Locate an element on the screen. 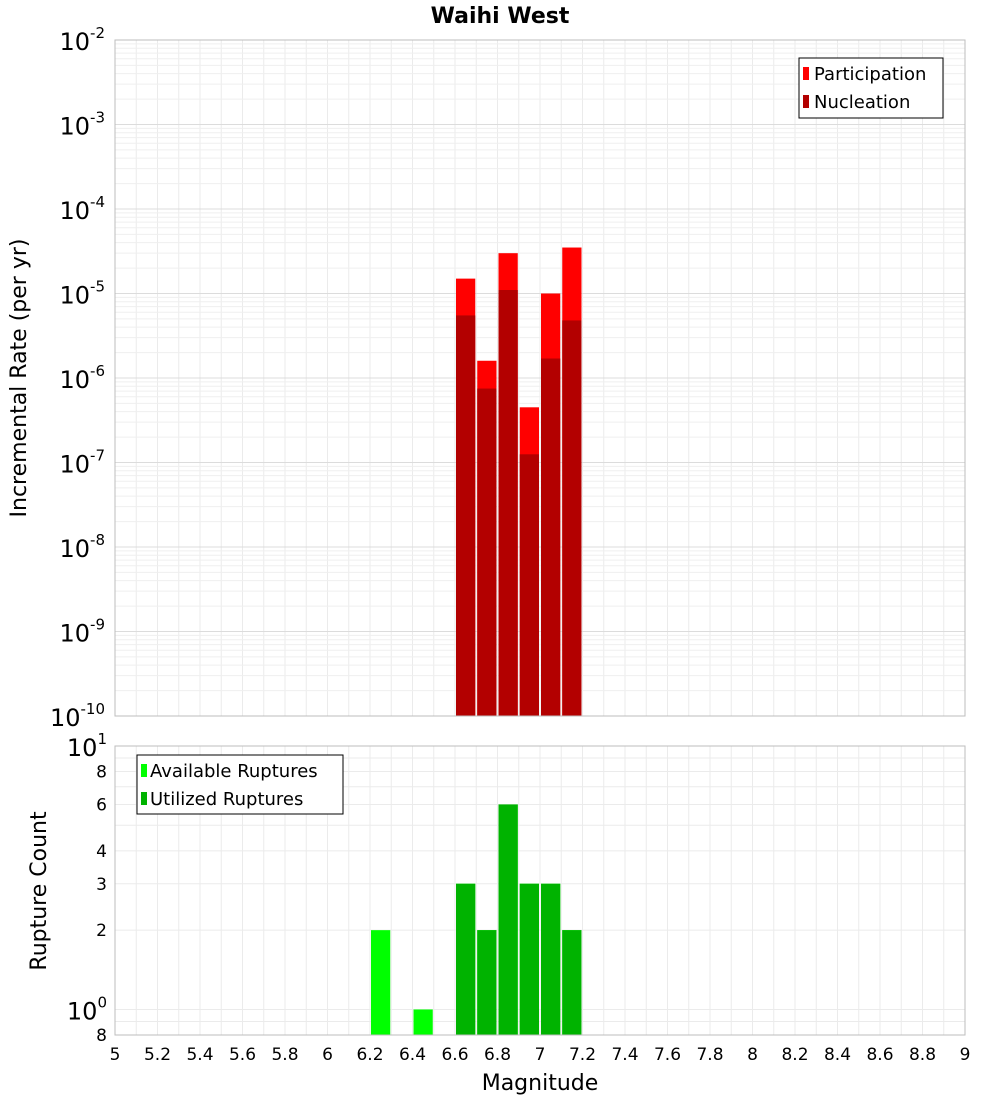 This screenshot has width=1000, height=1100. x-tick-label: 8 is located at coordinates (752, 1055).